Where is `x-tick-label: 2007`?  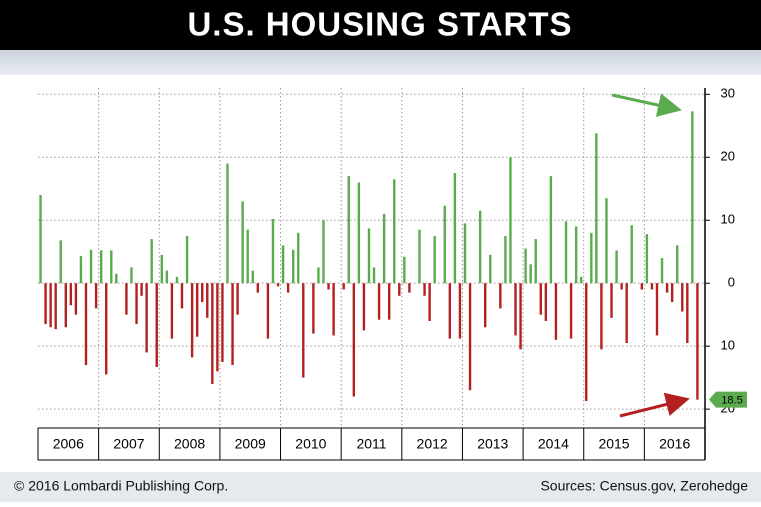
x-tick-label: 2007 is located at coordinates (128, 444).